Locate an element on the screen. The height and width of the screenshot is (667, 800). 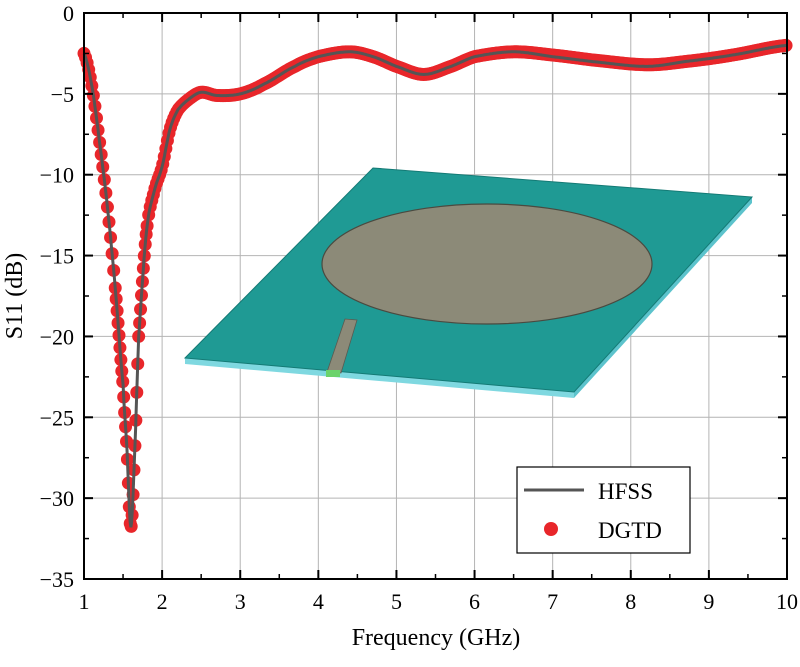
y-tick-label: −30 is located at coordinates (57, 498).